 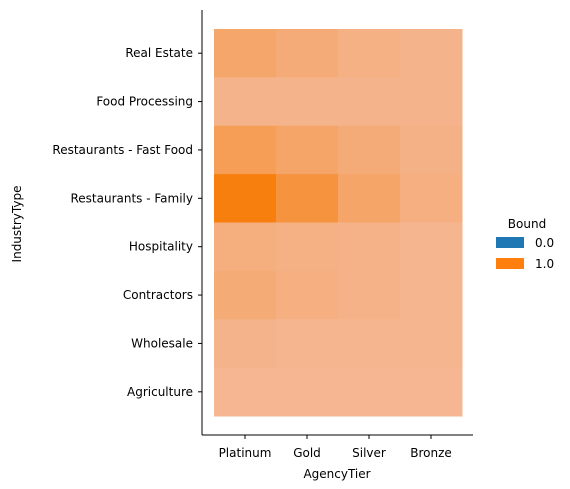 What do you see at coordinates (307, 198) in the screenshot?
I see `heatmap-cell-restaurants-family-gold` at bounding box center [307, 198].